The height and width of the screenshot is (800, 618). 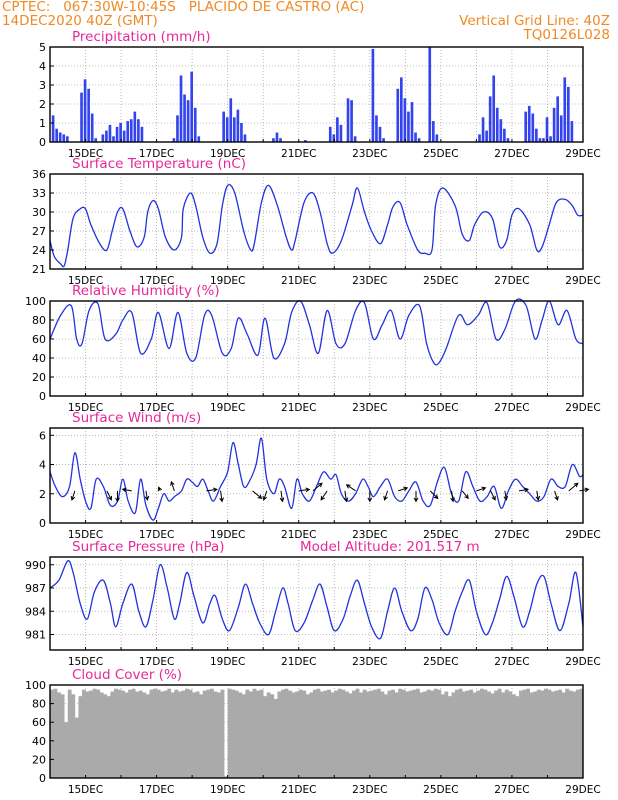 What do you see at coordinates (148, 547) in the screenshot?
I see `panel-title: Surface Pressure (hPa)` at bounding box center [148, 547].